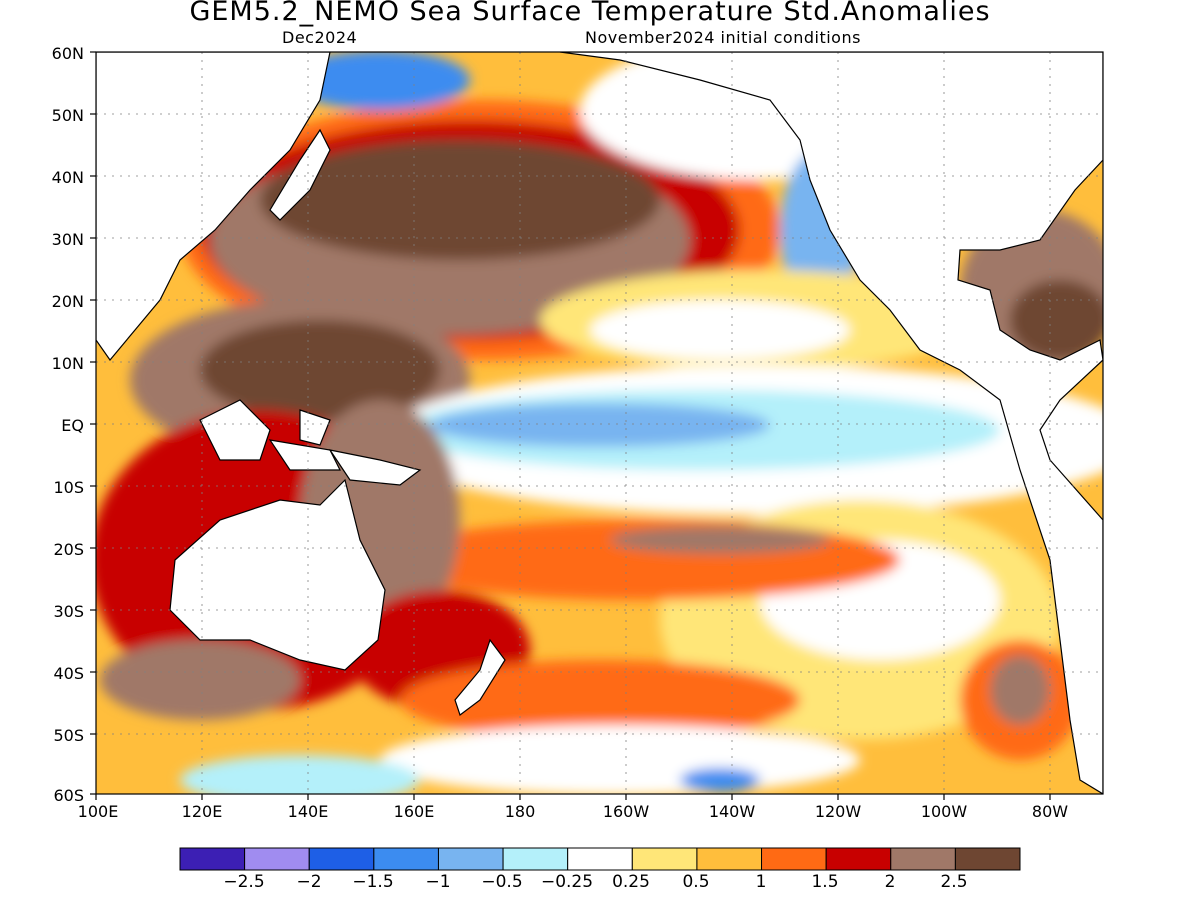 Image resolution: width=1200 pixels, height=900 pixels. What do you see at coordinates (626, 811) in the screenshot?
I see `lon-label-160w: 160W` at bounding box center [626, 811].